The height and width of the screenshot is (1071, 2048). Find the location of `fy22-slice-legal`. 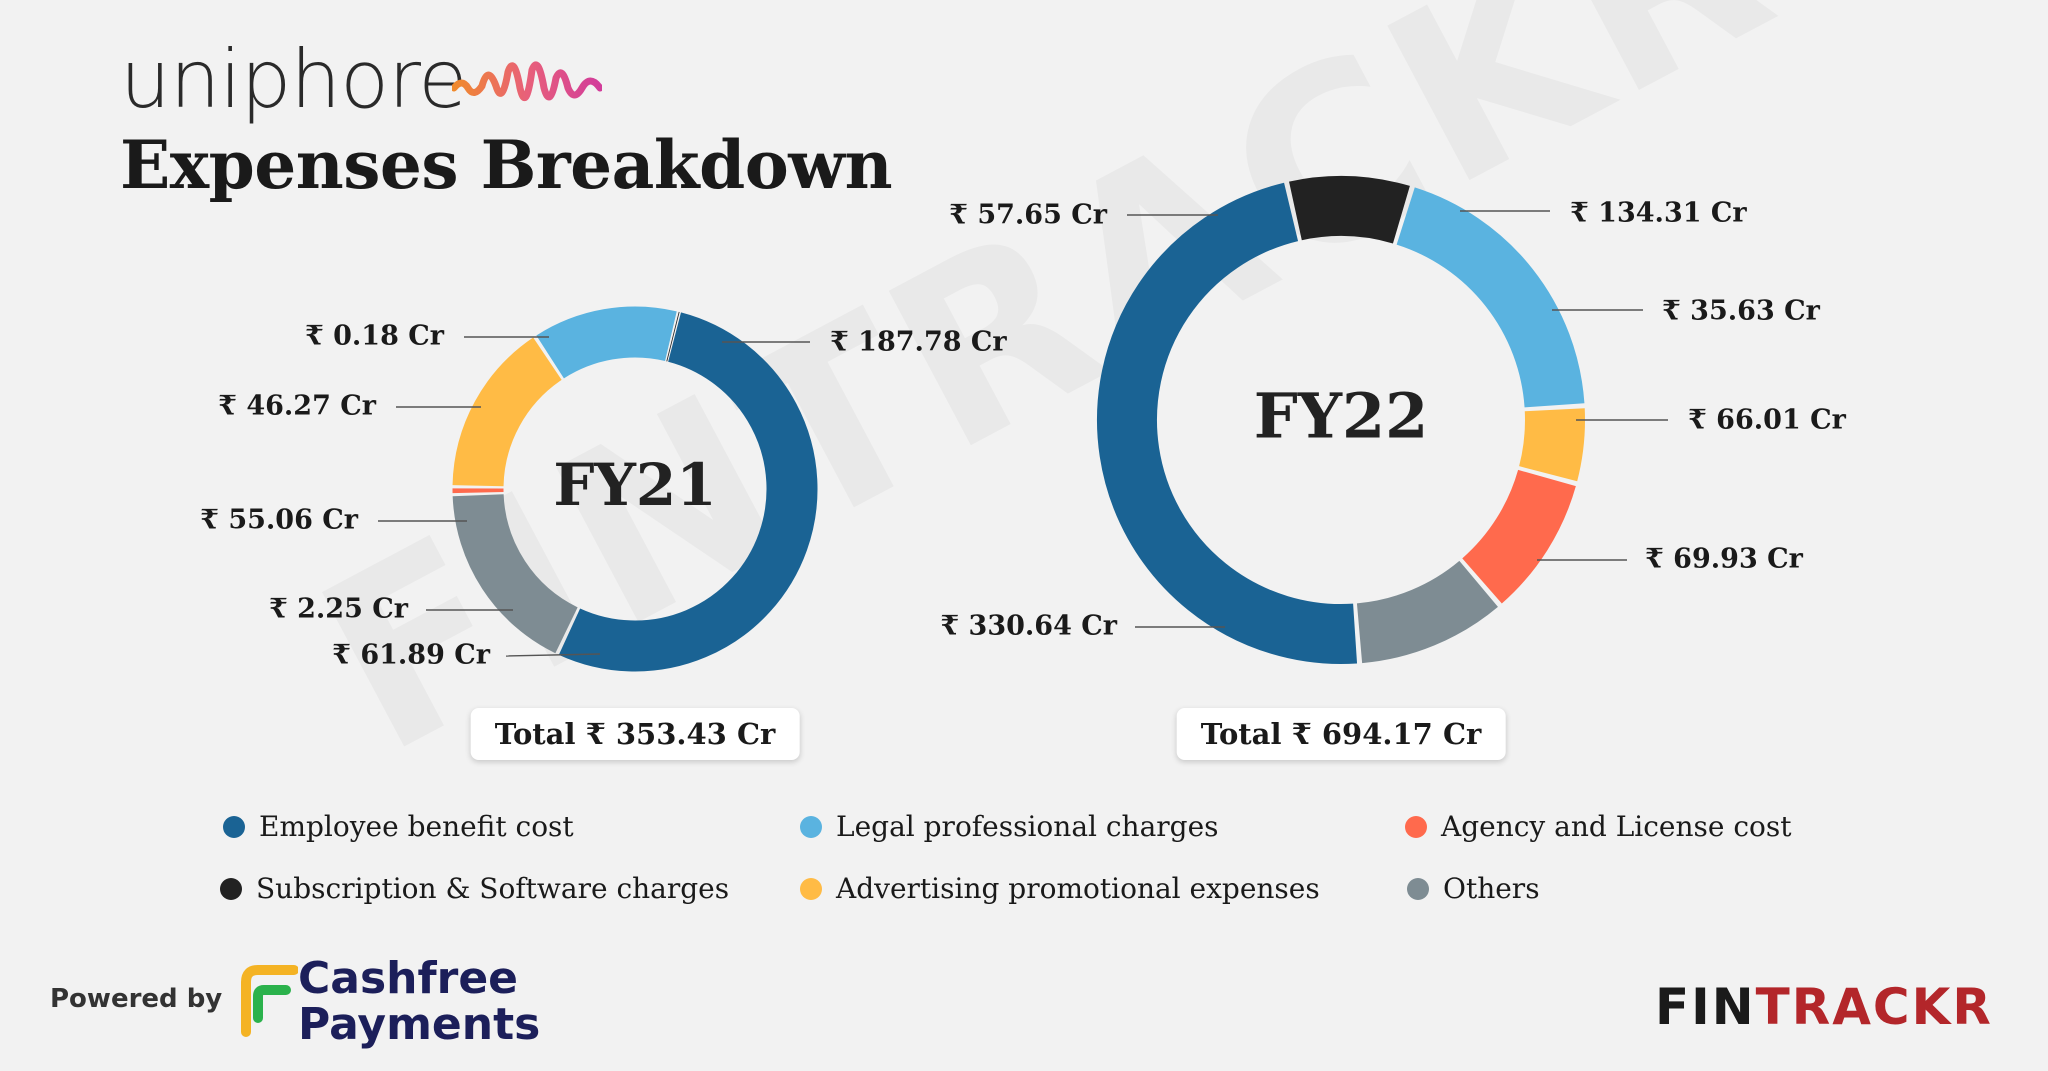

fy22-slice-legal is located at coordinates (1490, 297).